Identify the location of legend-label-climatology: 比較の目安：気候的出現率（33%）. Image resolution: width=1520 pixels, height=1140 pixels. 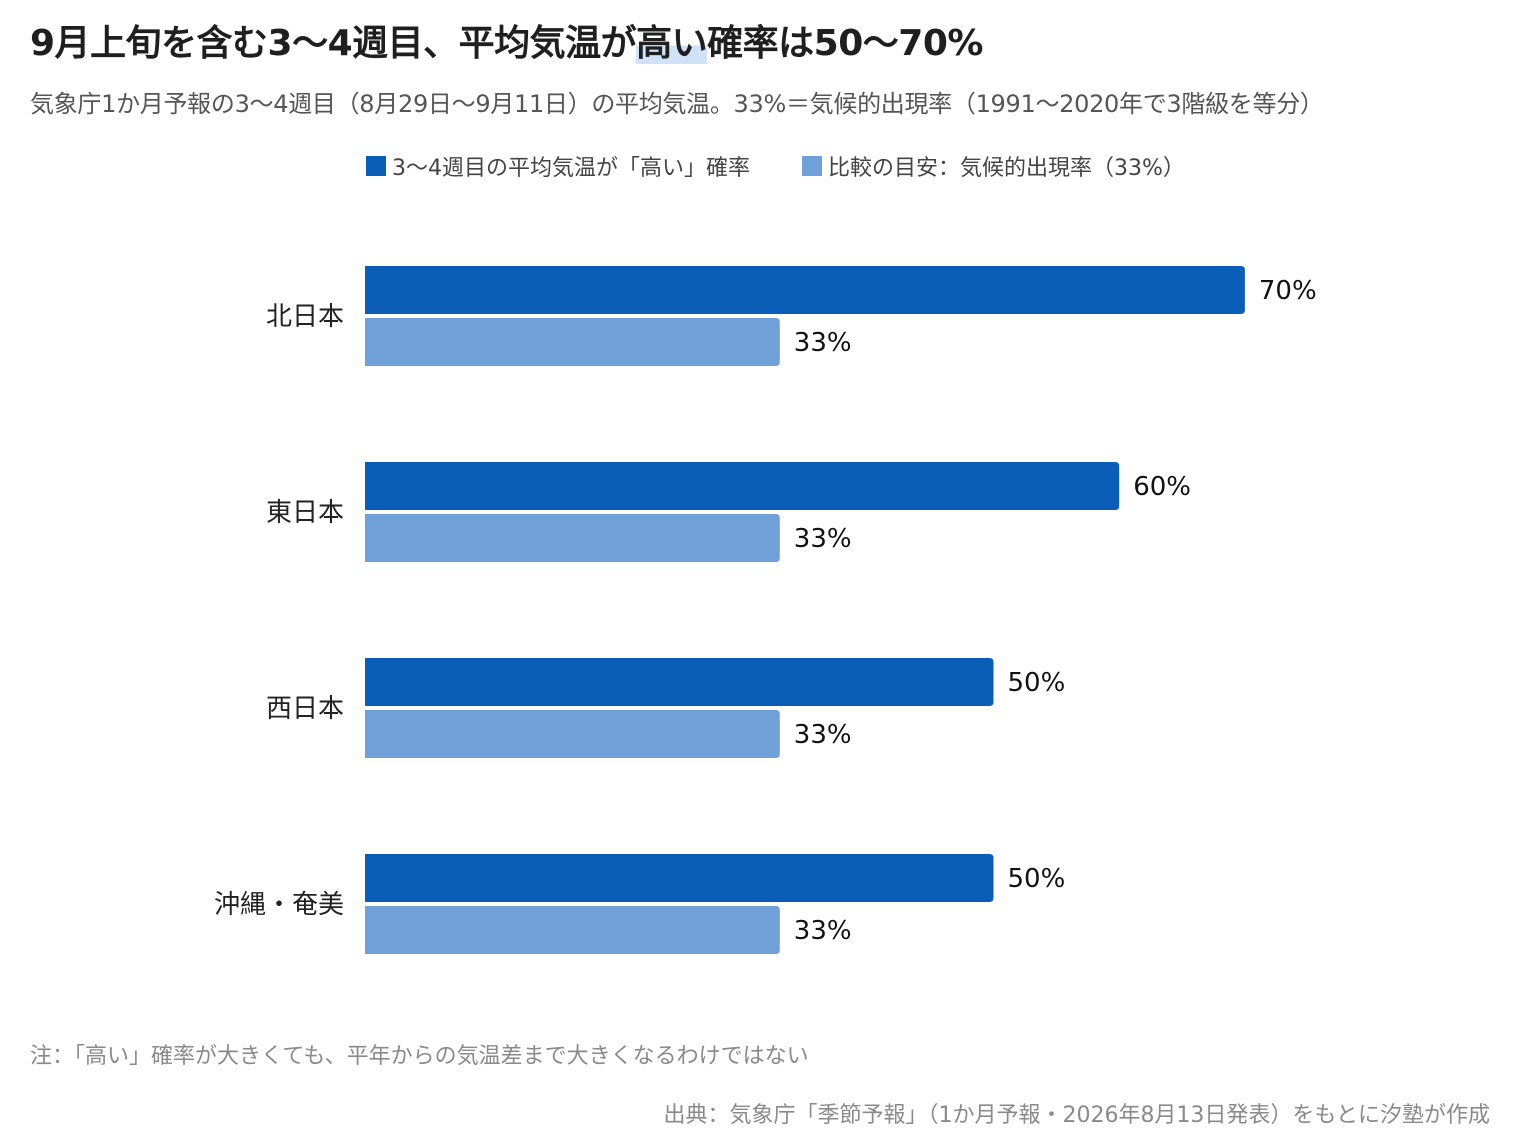
(1006, 168).